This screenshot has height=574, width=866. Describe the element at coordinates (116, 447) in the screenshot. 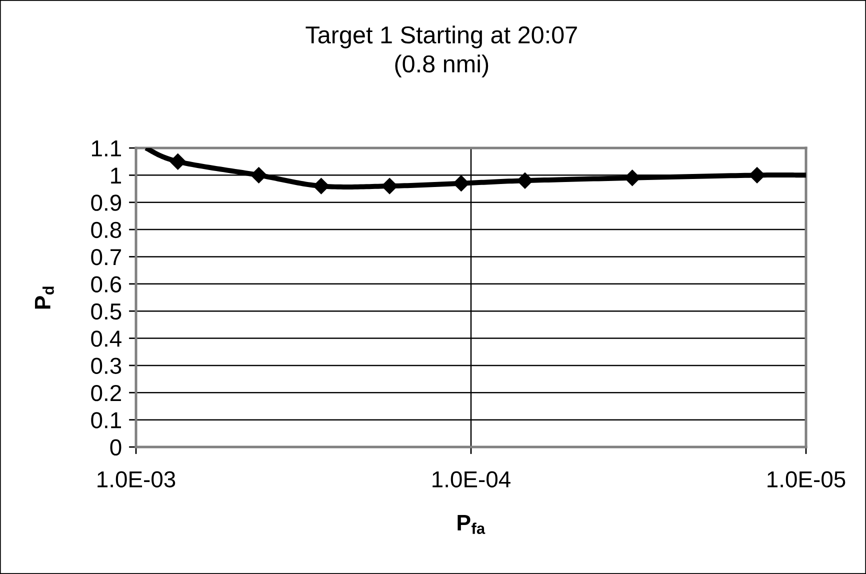

I see `y-tick-label: 0` at that location.